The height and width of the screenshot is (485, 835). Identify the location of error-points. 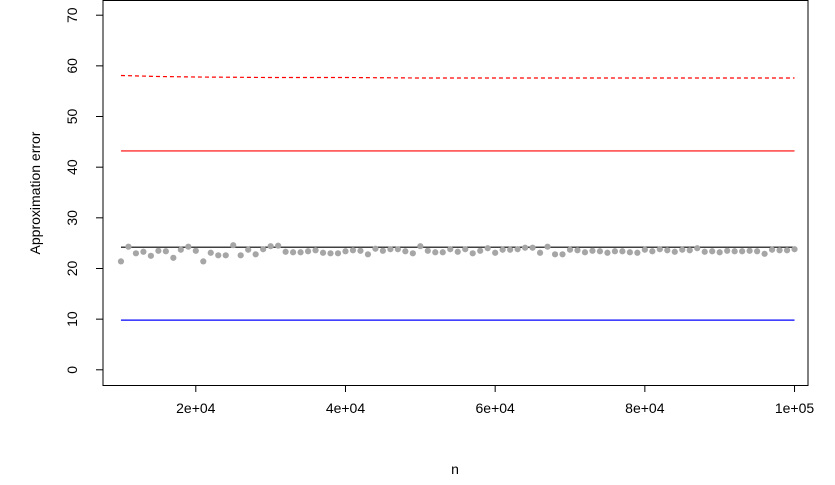
(457, 253).